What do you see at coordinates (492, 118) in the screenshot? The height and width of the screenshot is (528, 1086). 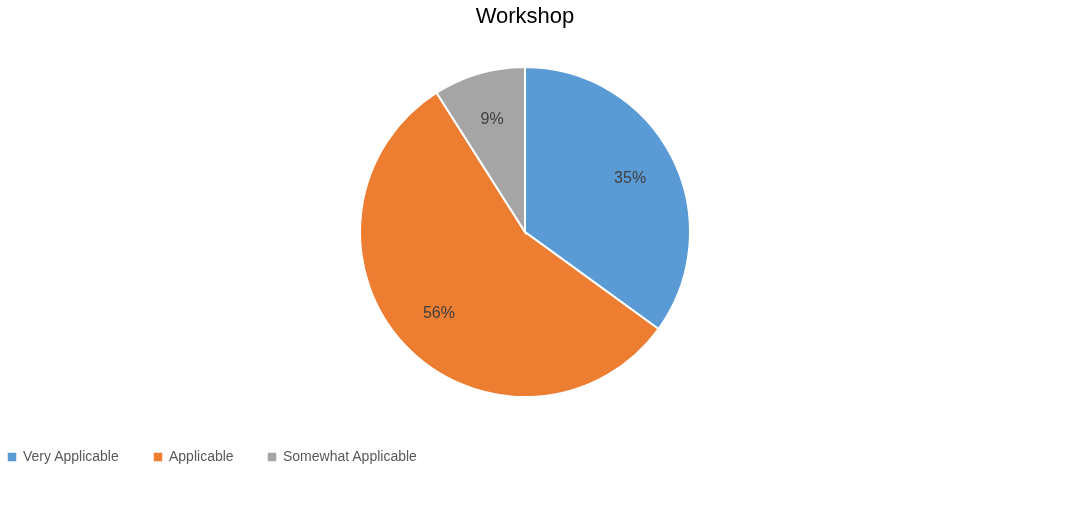 I see `data-label: 9%` at bounding box center [492, 118].